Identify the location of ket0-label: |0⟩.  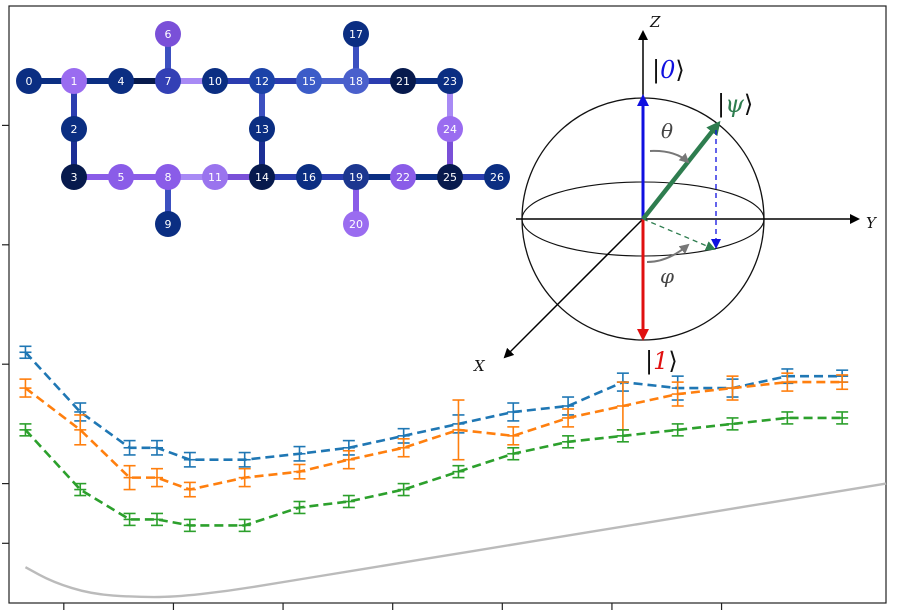
(668, 70).